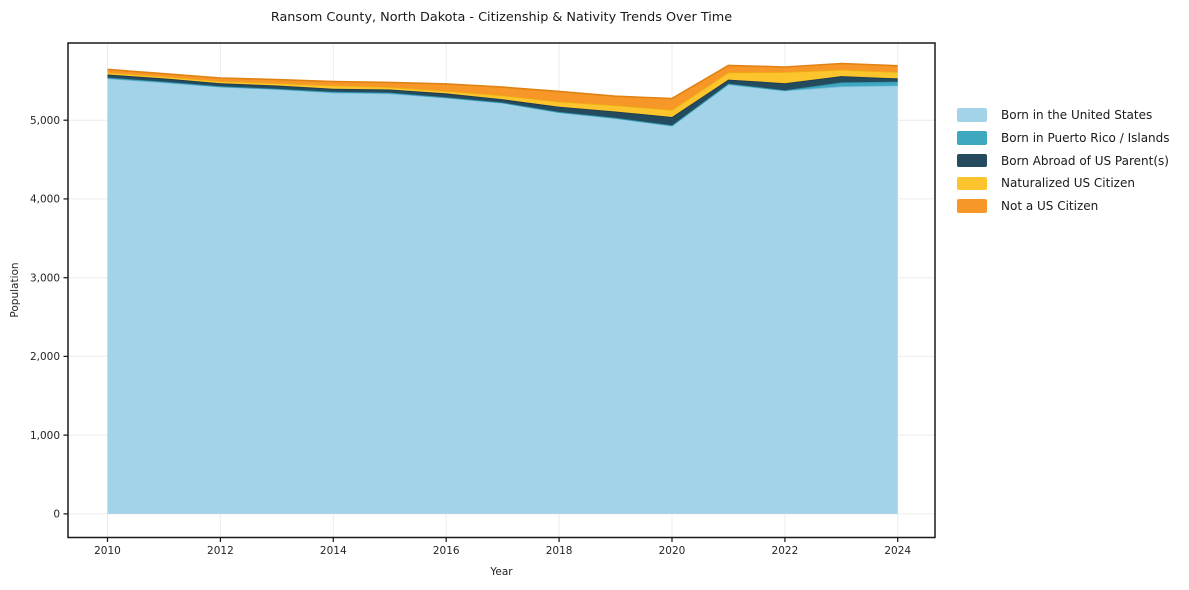 The height and width of the screenshot is (590, 1189). Describe the element at coordinates (1085, 137) in the screenshot. I see `legend-label: Born in Puerto Rico / Islands` at that location.